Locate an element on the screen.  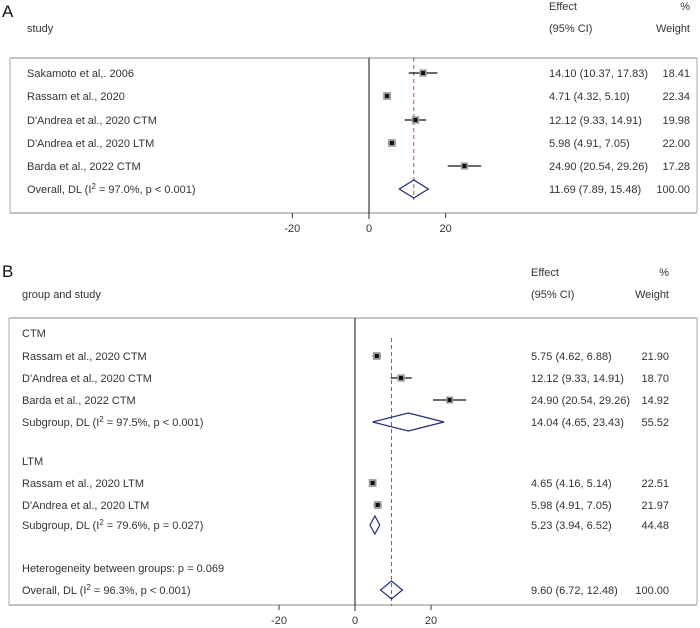
weight-value: 18.70 is located at coordinates (655, 379).